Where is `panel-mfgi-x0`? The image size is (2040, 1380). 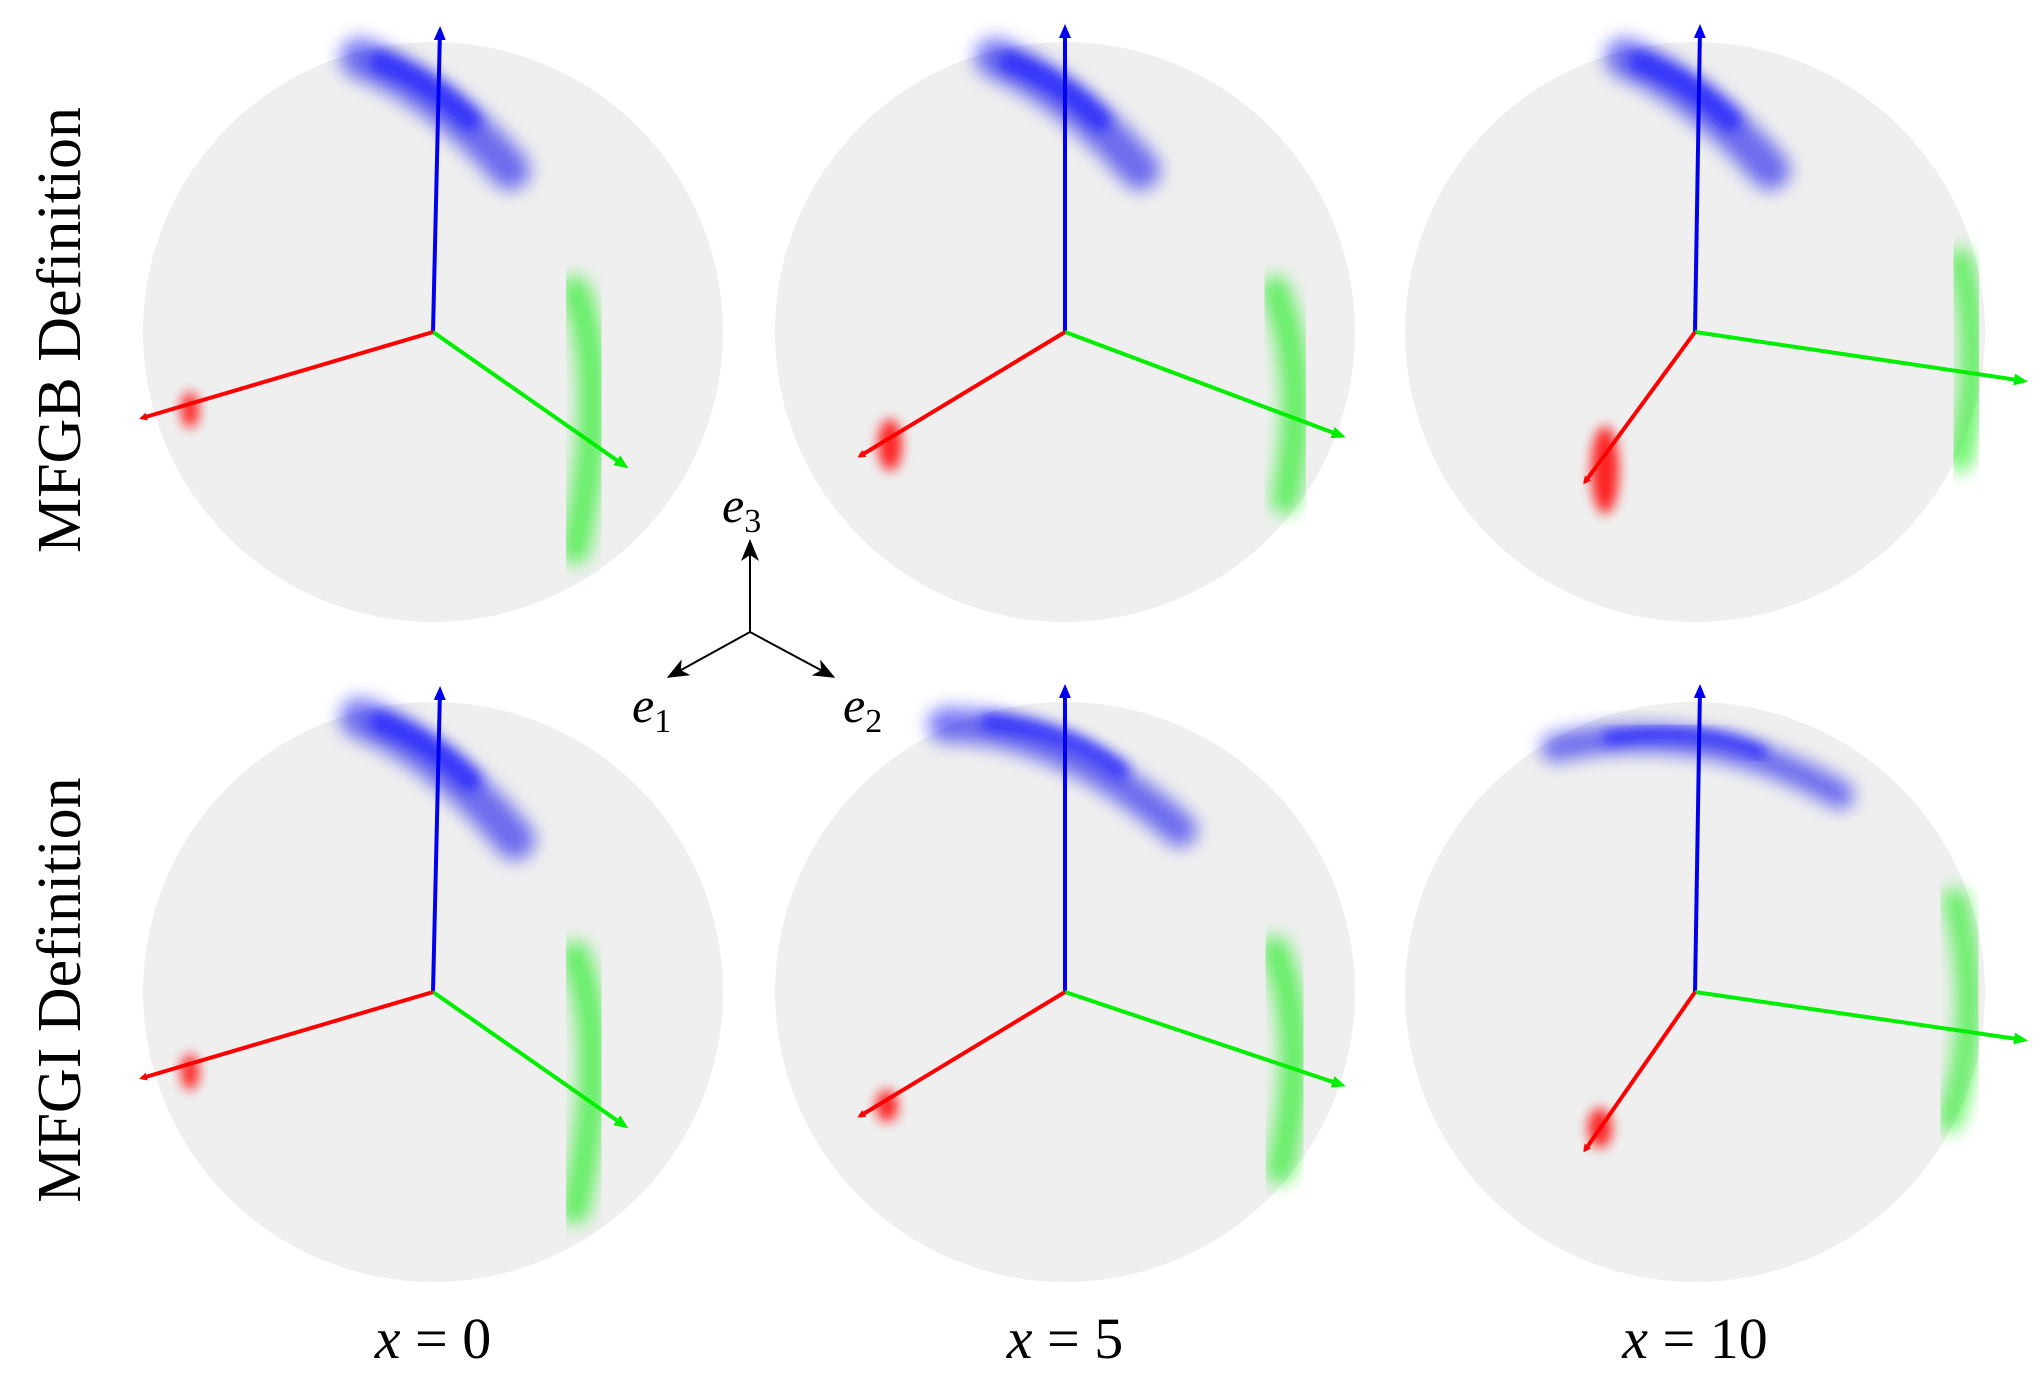 panel-mfgi-x0 is located at coordinates (431, 984).